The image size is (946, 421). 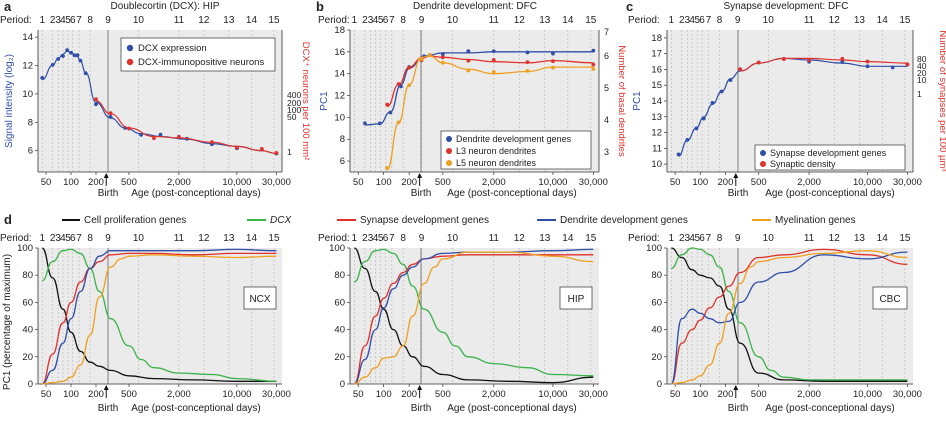 What do you see at coordinates (496, 163) in the screenshot?
I see `legend-label-l5-dendrites: L5 neuron dendrites` at bounding box center [496, 163].